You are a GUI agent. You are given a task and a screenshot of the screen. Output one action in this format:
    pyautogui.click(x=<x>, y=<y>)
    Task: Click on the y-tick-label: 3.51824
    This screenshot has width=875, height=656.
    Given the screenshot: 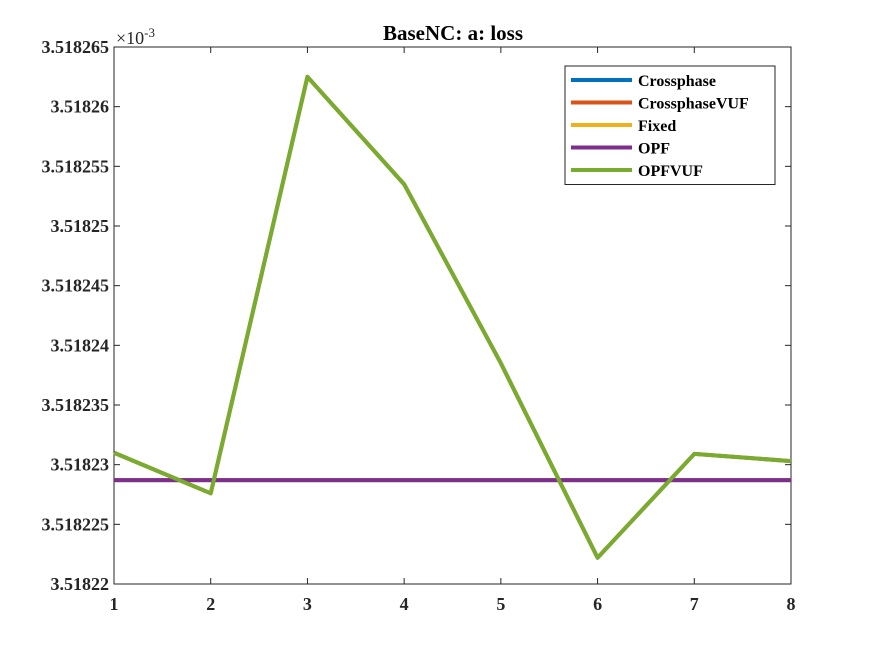 What is the action you would take?
    pyautogui.click(x=80, y=345)
    